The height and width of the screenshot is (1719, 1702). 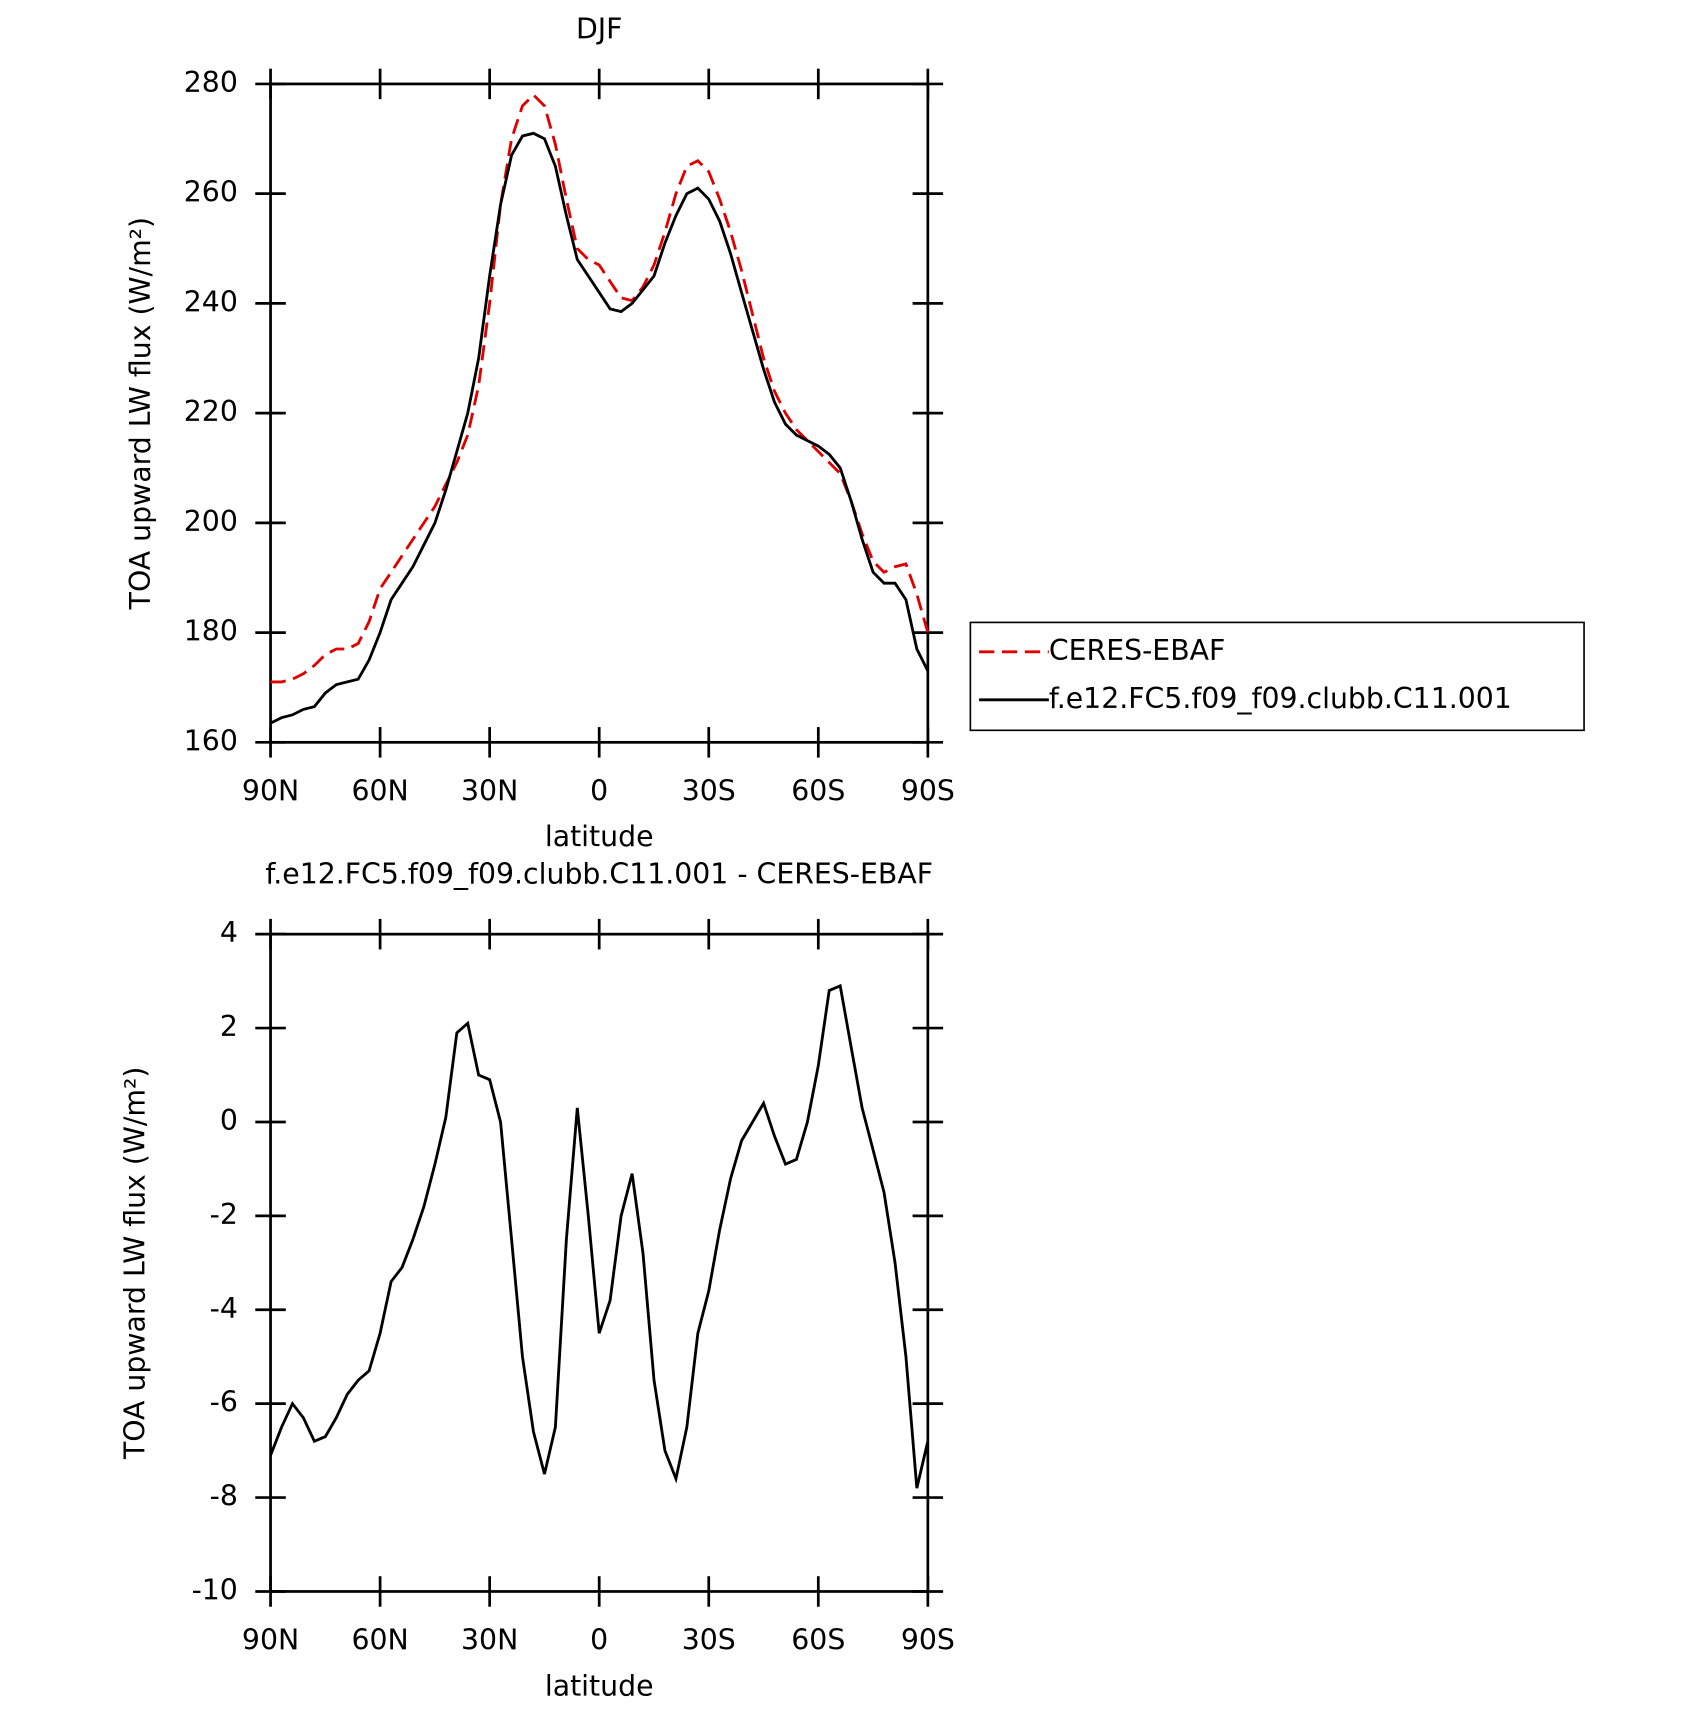 What do you see at coordinates (229, 1120) in the screenshot?
I see `y-tick-label: 0` at bounding box center [229, 1120].